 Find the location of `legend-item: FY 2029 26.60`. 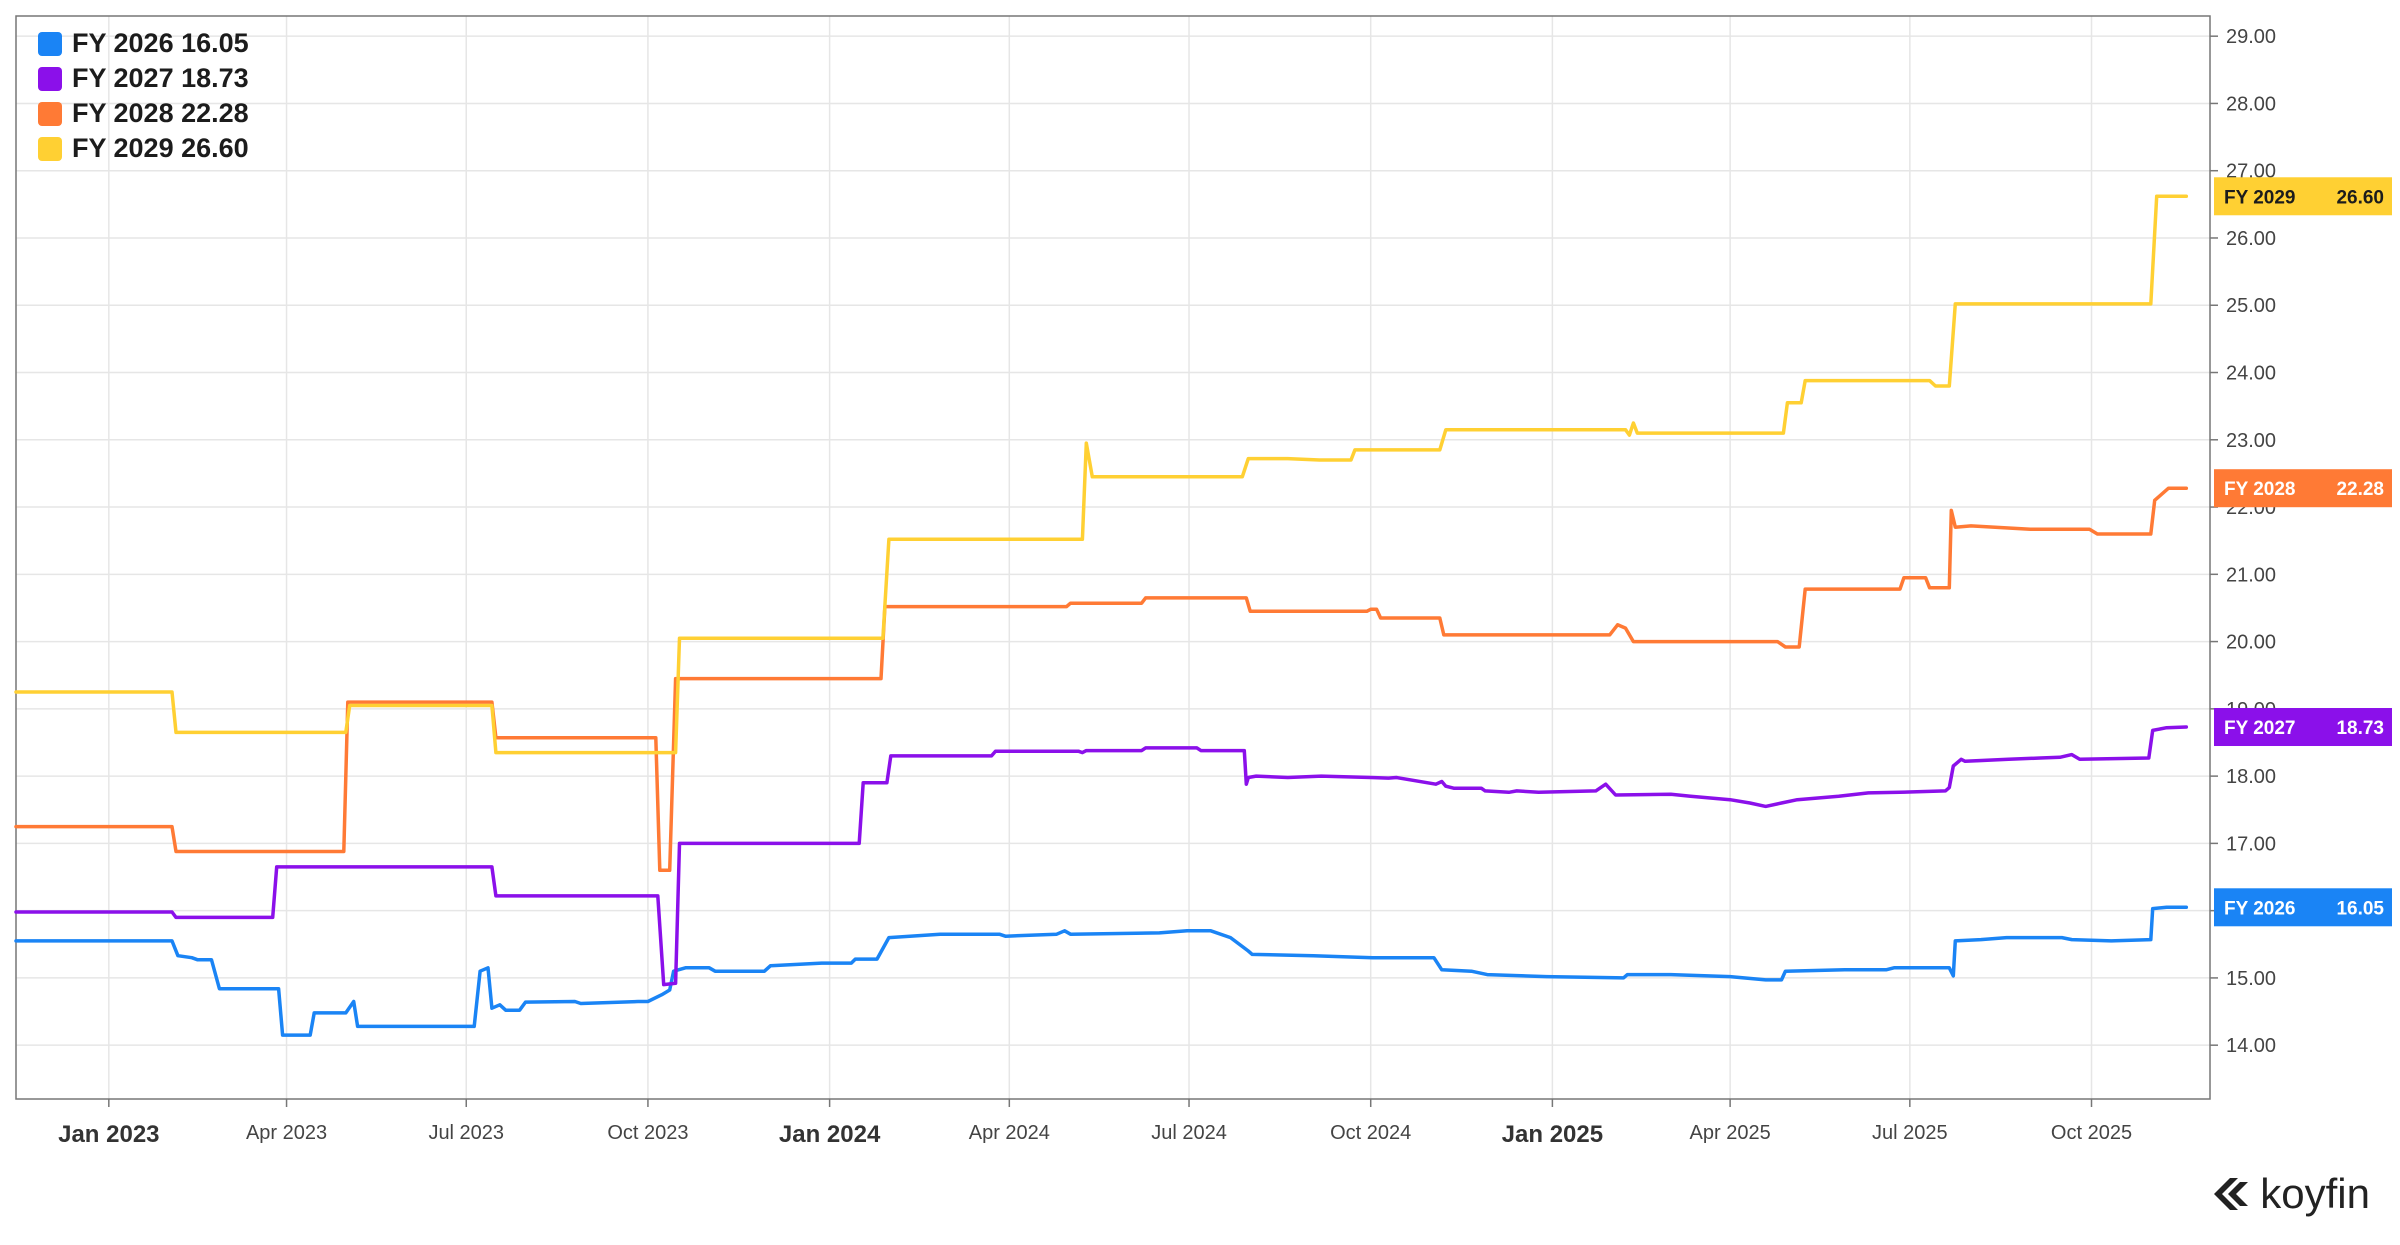

legend-item: FY 2029 26.60 is located at coordinates (143, 148).